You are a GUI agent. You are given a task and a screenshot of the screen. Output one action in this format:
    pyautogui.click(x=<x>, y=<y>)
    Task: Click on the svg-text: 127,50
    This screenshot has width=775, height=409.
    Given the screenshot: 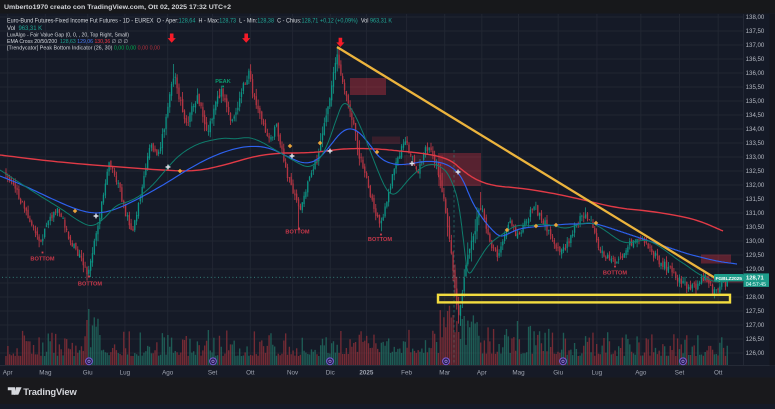 What is the action you would take?
    pyautogui.click(x=755, y=311)
    